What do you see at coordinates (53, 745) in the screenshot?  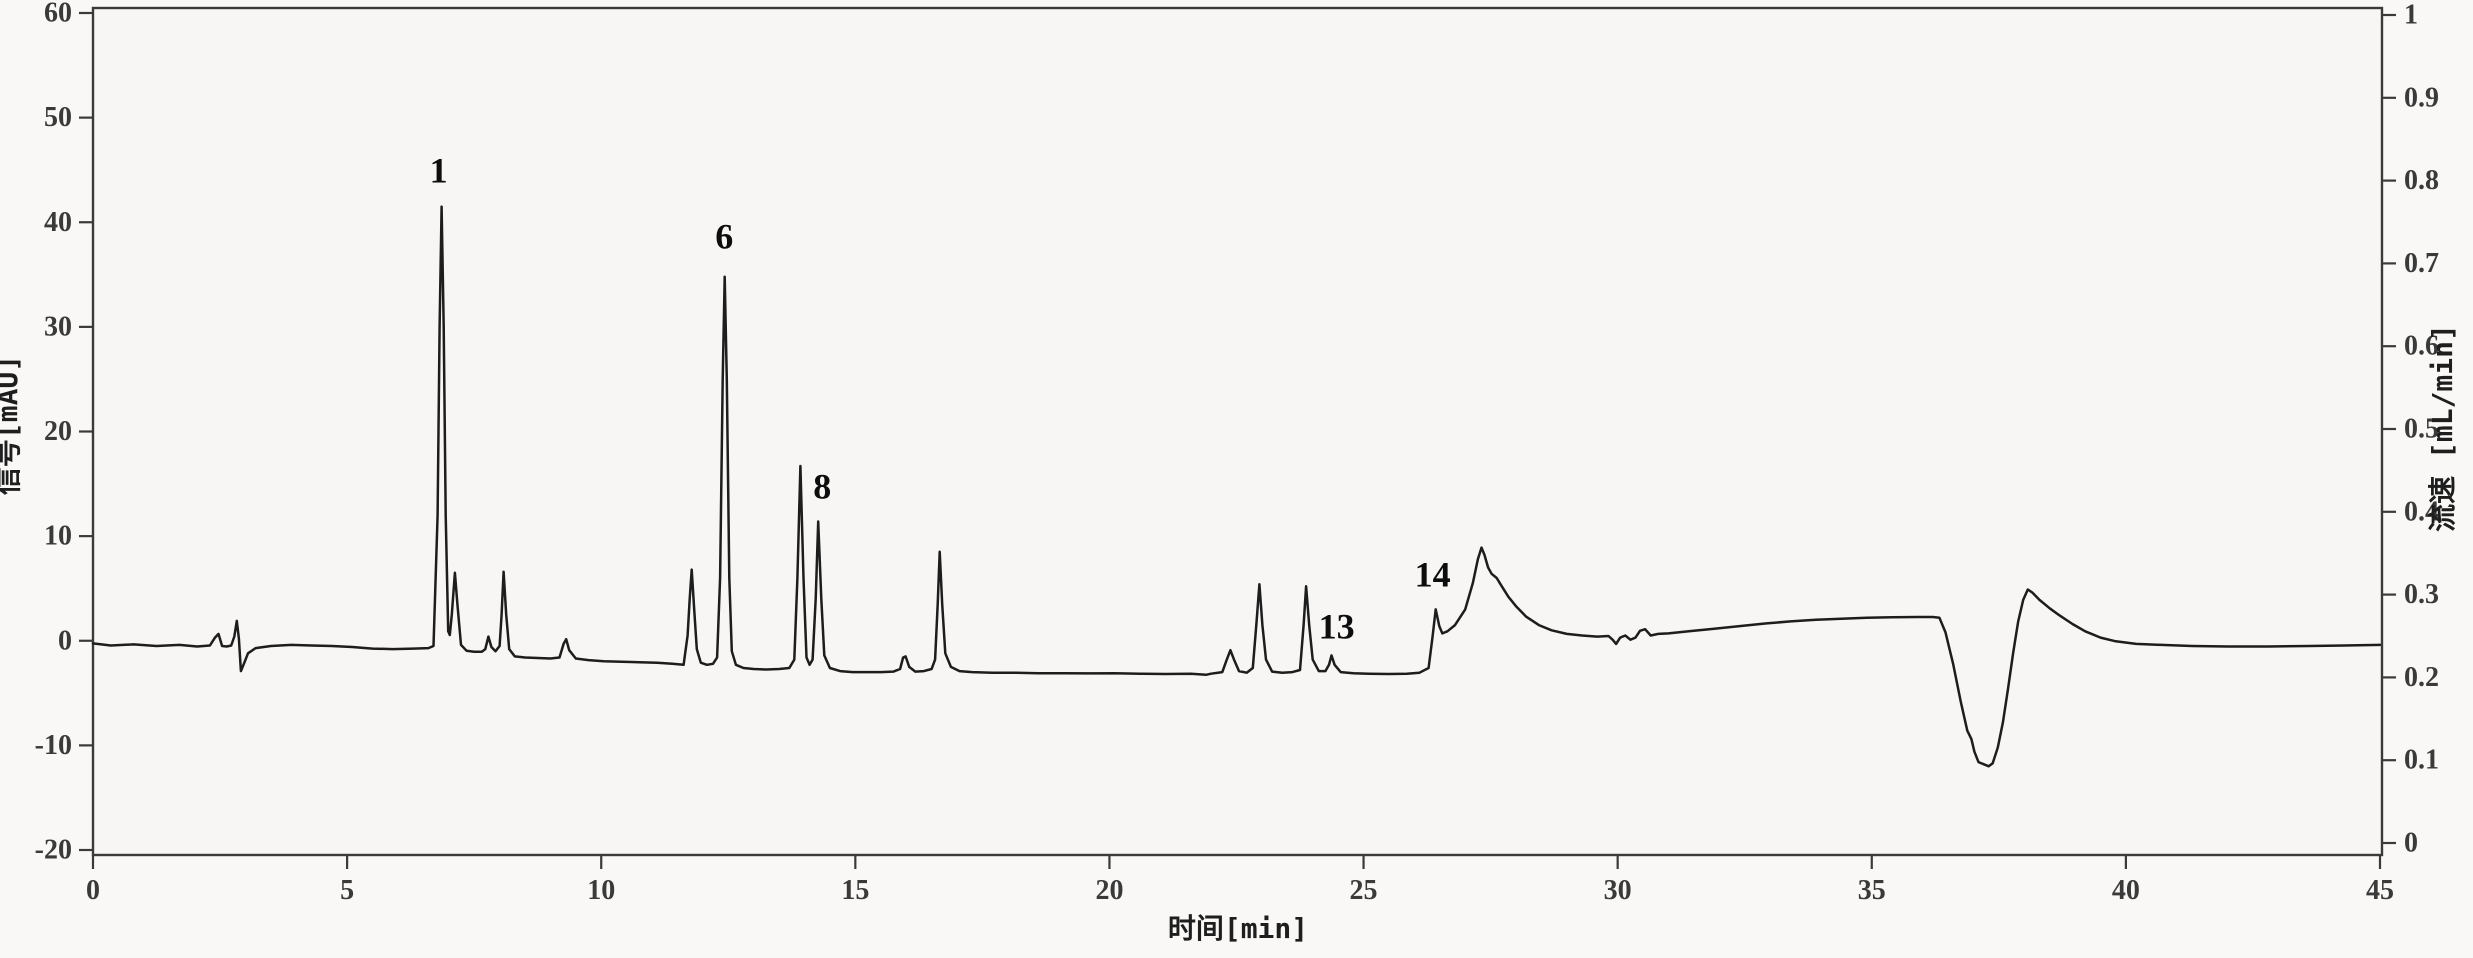 I see `y-left-tick-label: -10` at bounding box center [53, 745].